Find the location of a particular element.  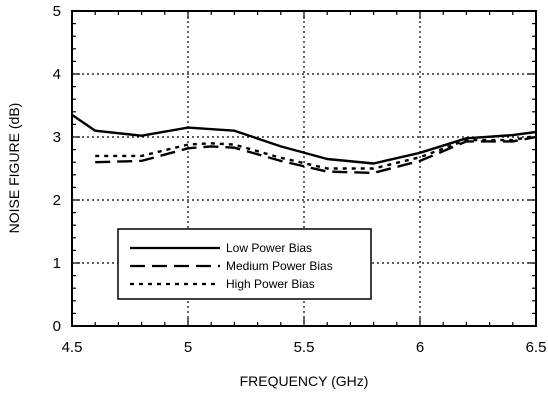

series-line-low-power-bias is located at coordinates (304, 139).